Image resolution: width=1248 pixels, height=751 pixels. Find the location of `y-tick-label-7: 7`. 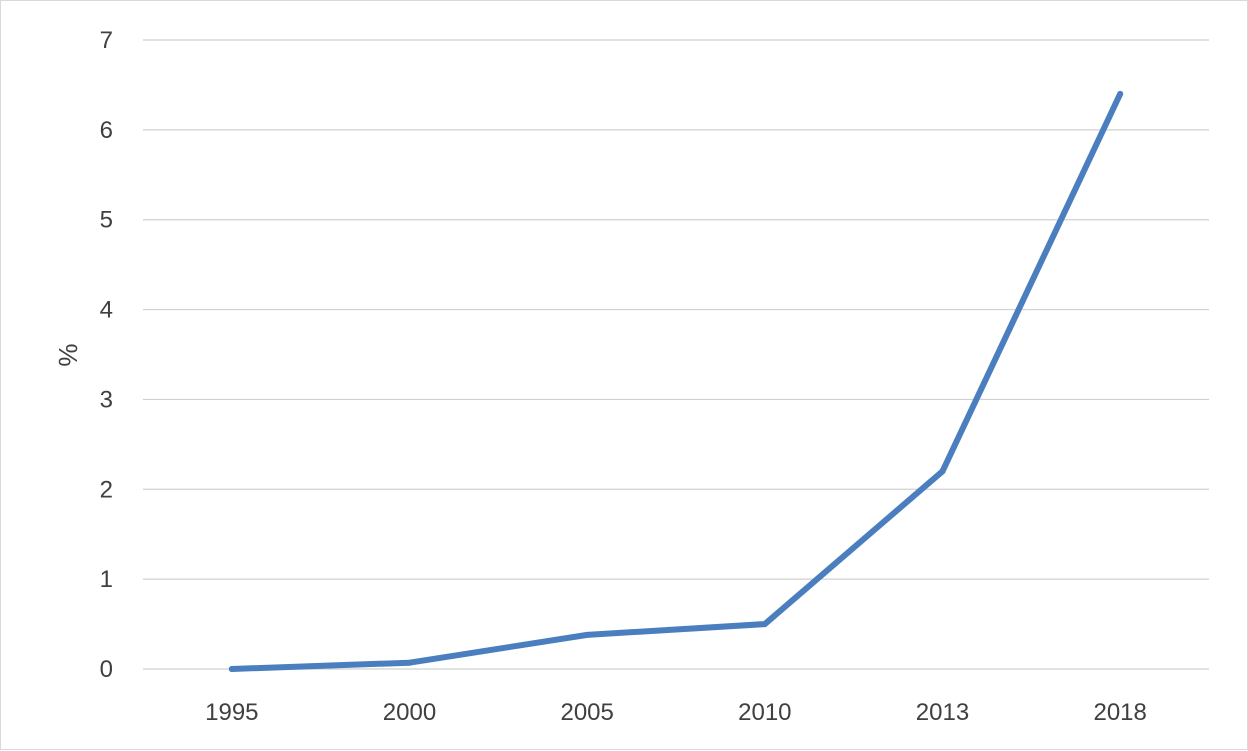

y-tick-label-7: 7 is located at coordinates (106, 40).